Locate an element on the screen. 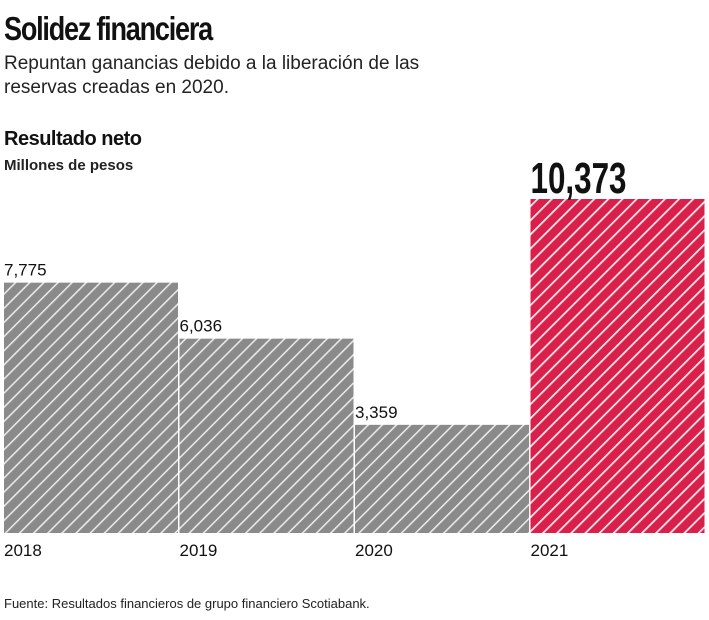  metric-label: Resultado neto is located at coordinates (73, 139).